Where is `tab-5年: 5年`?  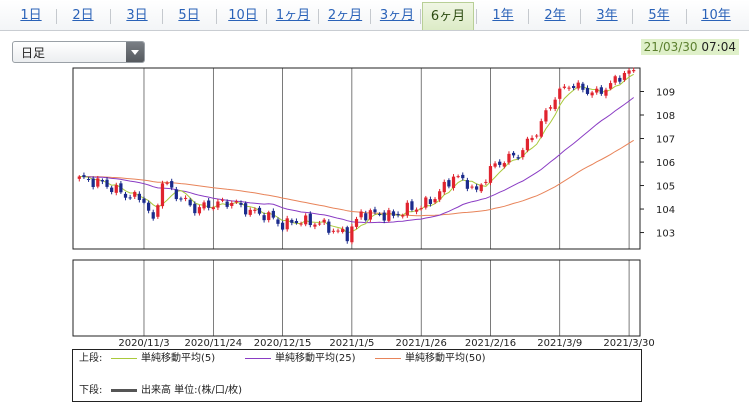 tab-5年: 5年 is located at coordinates (659, 15).